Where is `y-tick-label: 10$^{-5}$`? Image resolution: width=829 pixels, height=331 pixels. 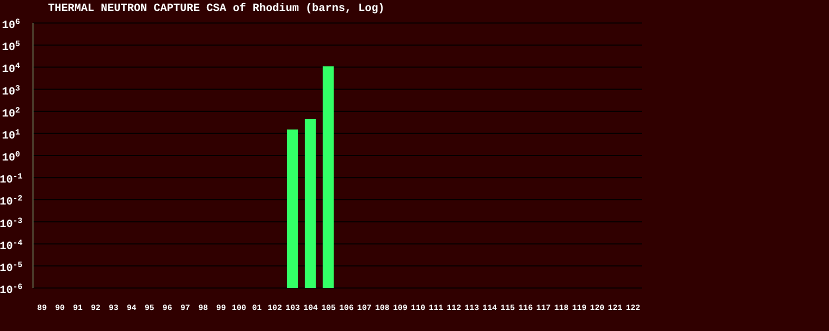
y-tick-label: 10$^{-5}$ is located at coordinates (11, 267).